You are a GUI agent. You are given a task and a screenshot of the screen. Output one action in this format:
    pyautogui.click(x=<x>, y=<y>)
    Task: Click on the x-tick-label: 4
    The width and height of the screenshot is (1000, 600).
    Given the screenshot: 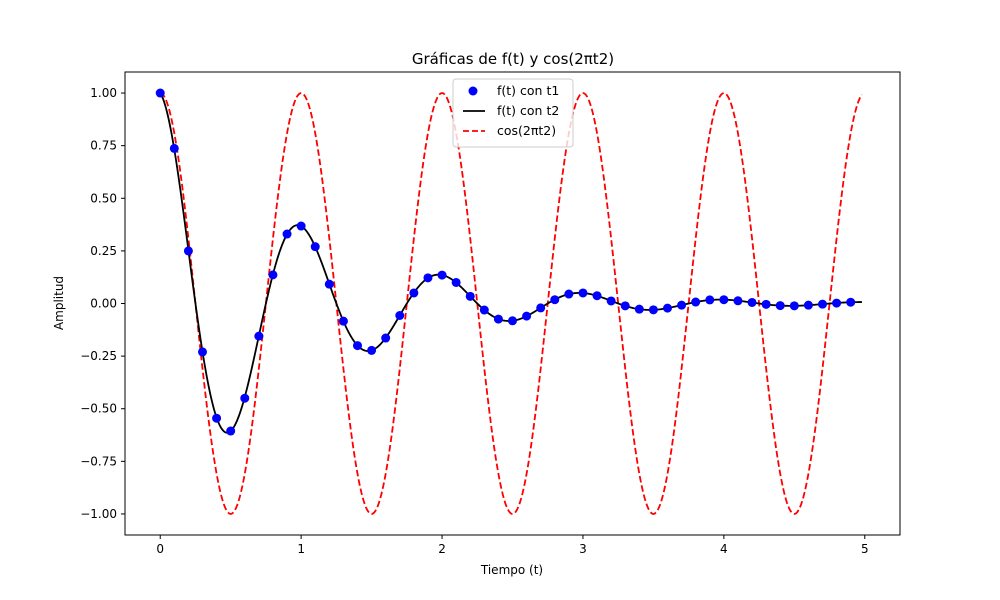 What is the action you would take?
    pyautogui.click(x=724, y=549)
    